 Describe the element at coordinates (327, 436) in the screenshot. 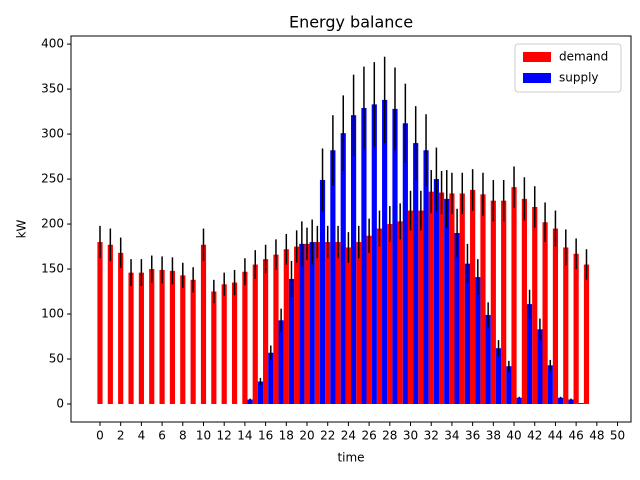

I see `x-tick-label: 22` at that location.